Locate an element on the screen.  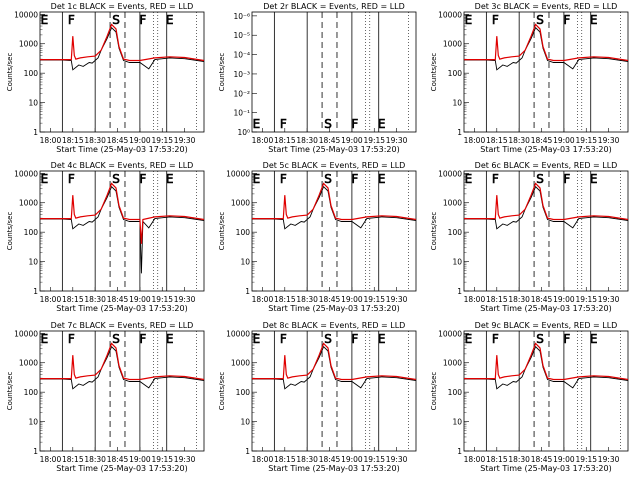
plot-title: Det 1c BLACK = Events, RED = LLD is located at coordinates (122, 6).